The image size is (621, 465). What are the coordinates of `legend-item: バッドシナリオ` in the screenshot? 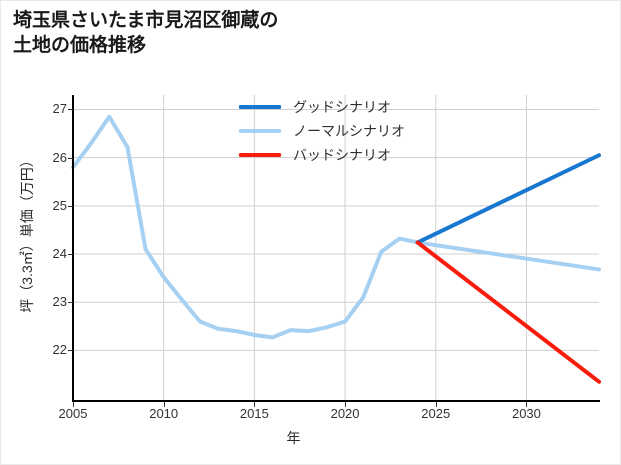 It's located at (339, 155).